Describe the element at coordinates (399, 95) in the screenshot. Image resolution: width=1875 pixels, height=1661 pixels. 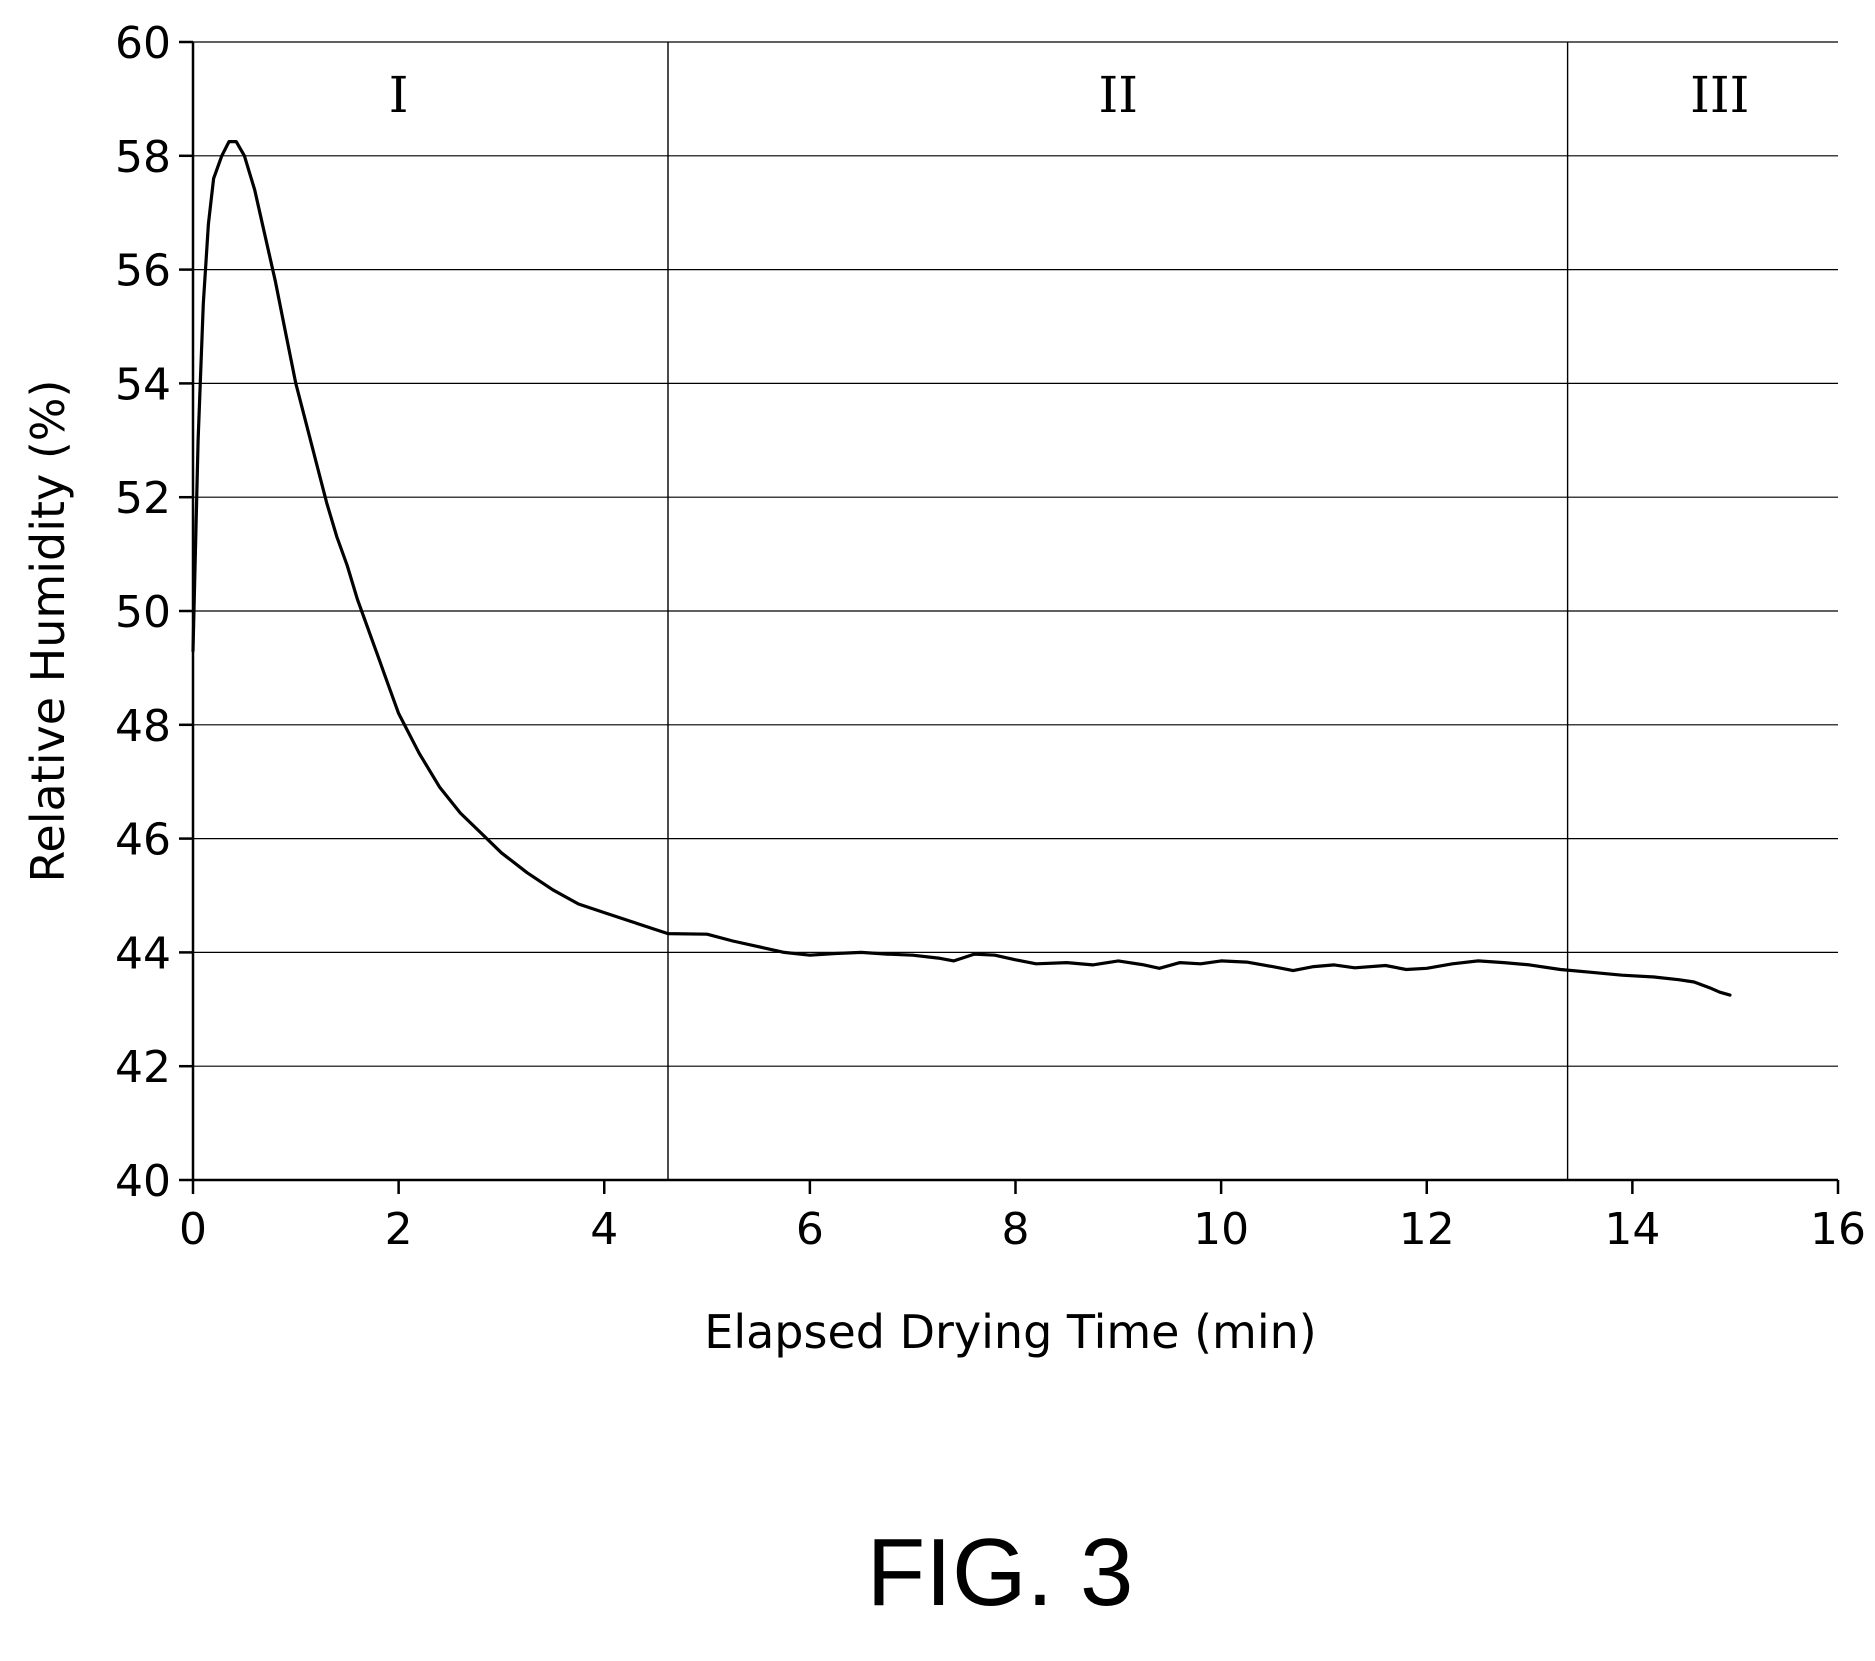
I see `region-label-i: I` at that location.